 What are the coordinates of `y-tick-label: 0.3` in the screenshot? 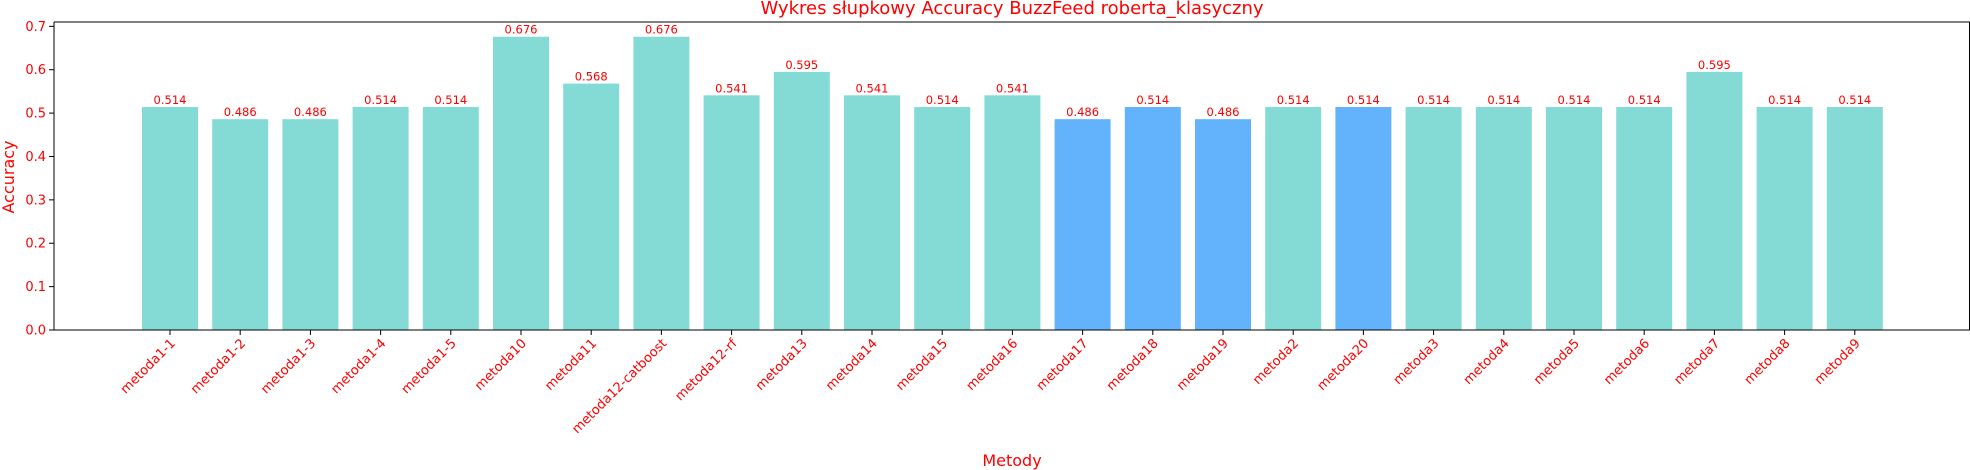 It's located at (35, 200).